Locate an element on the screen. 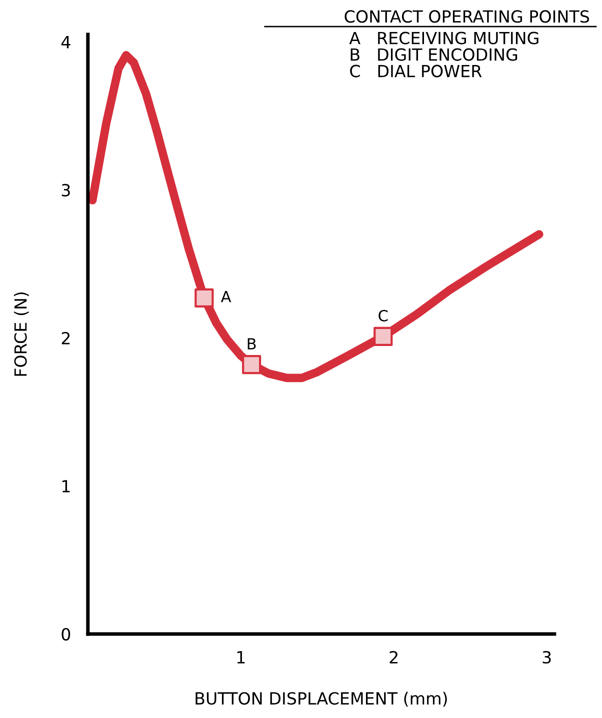 The width and height of the screenshot is (602, 718). annotation: B DIGIT ENCODING is located at coordinates (434, 54).